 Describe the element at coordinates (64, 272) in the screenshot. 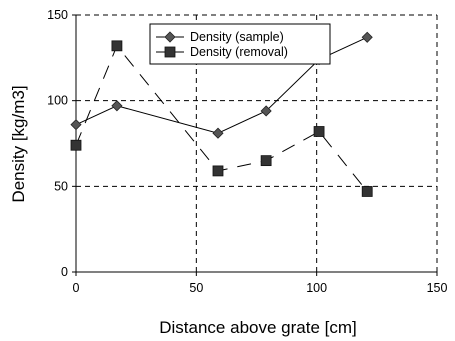

I see `y-tick-label: 0` at that location.